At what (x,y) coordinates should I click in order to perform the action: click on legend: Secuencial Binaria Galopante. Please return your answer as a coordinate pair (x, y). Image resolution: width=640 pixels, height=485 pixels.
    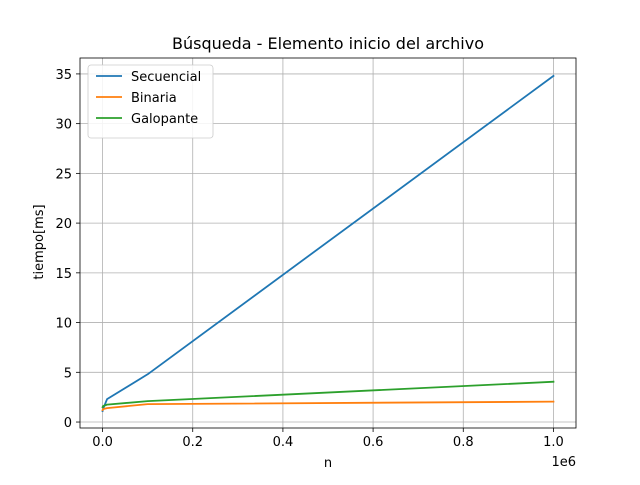
    Looking at the image, I should click on (150, 101).